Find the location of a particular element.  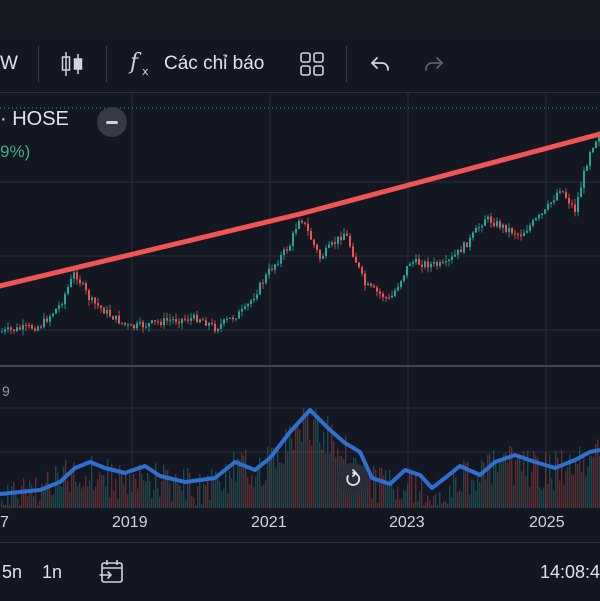

legend-collapse-button is located at coordinates (112, 122).